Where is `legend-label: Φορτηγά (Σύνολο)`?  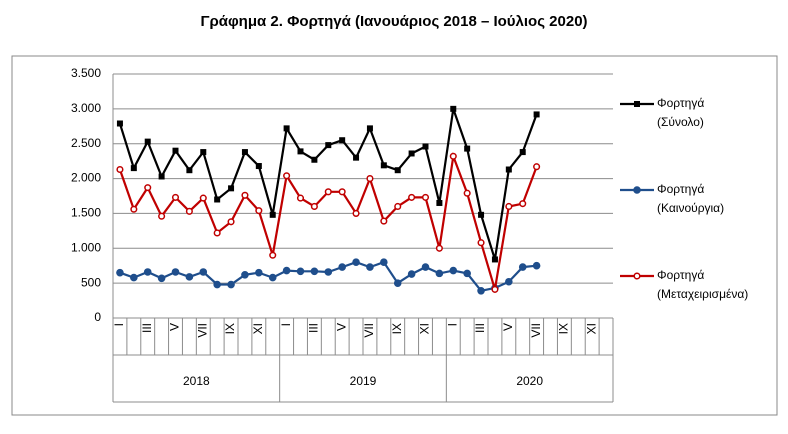 legend-label: Φορτηγά (Σύνολο) is located at coordinates (680, 112).